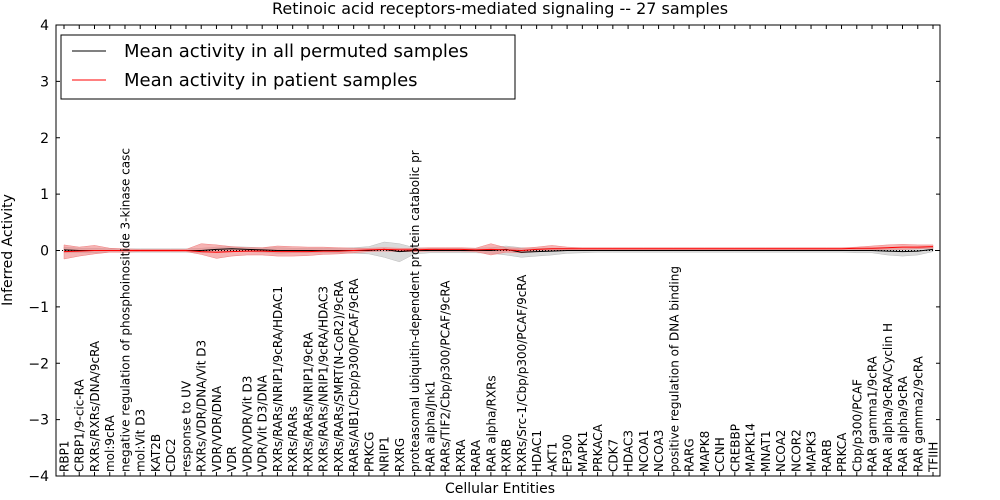  I want to click on category-label: RXRs/Src-1/Cbp/p300/PCAF/9cRA, so click(522, 373).